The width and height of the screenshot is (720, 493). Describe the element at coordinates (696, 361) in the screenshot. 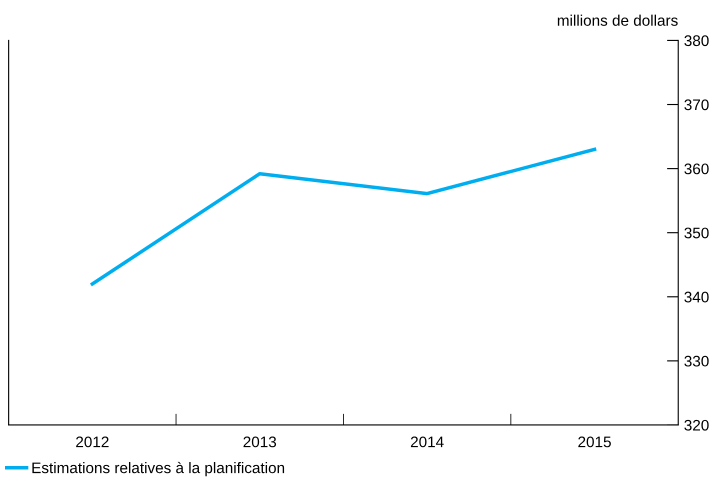

I see `y-tick-label: 330` at that location.